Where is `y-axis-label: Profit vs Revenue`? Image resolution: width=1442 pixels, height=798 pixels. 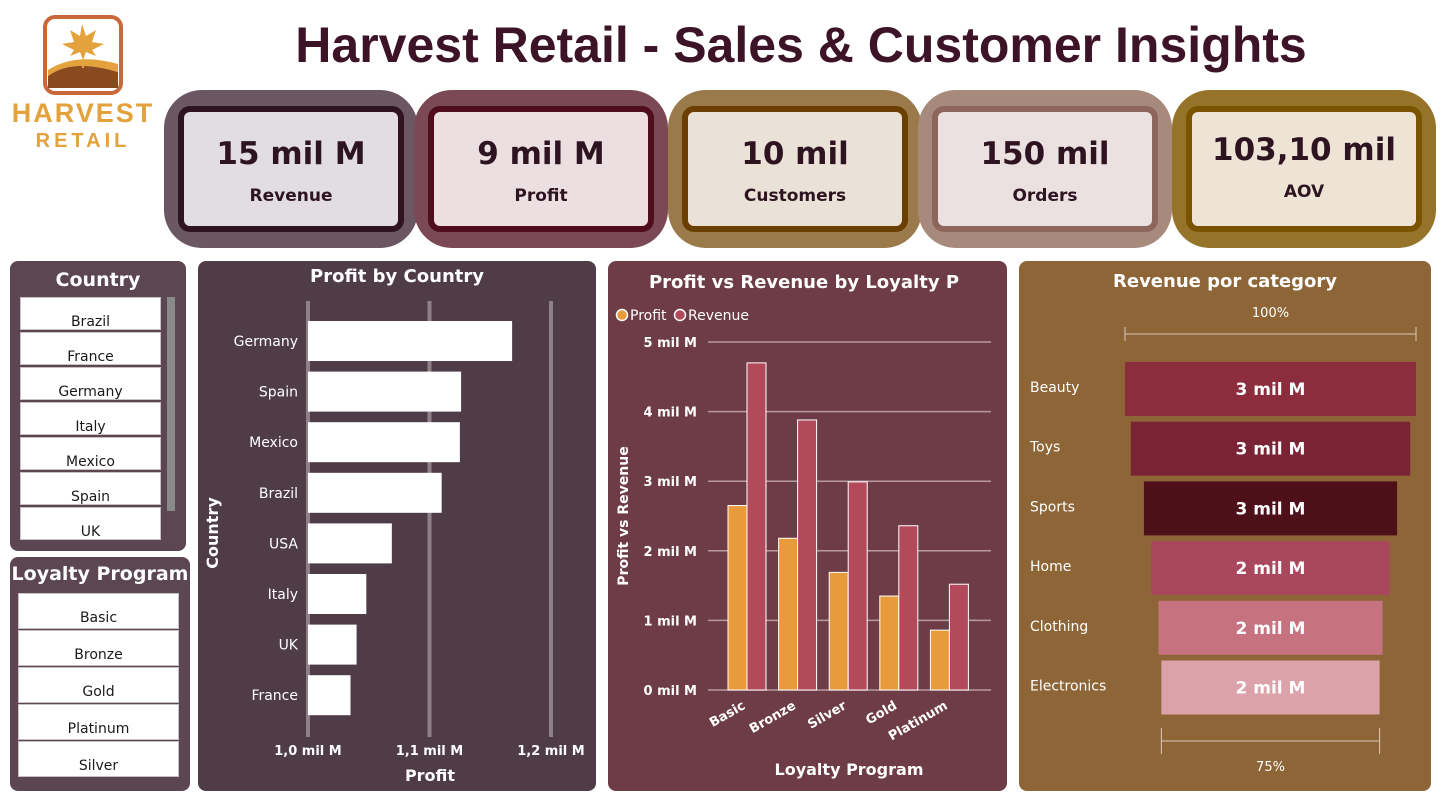 y-axis-label: Profit vs Revenue is located at coordinates (624, 515).